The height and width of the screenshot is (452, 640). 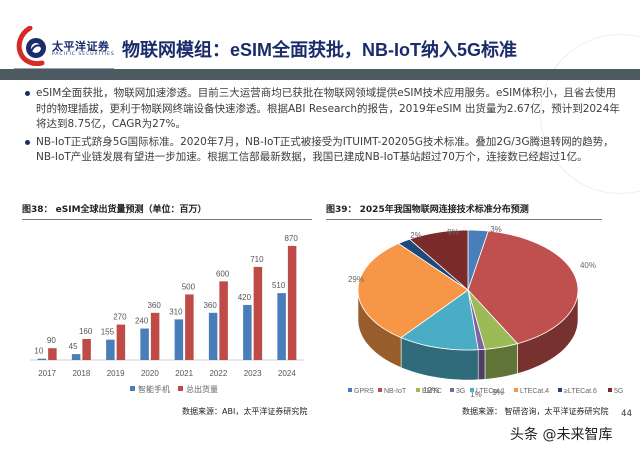 What do you see at coordinates (245, 411) in the screenshot?
I see `figure-38-source: 数据来源：ABI，太平洋证券研究院` at bounding box center [245, 411].